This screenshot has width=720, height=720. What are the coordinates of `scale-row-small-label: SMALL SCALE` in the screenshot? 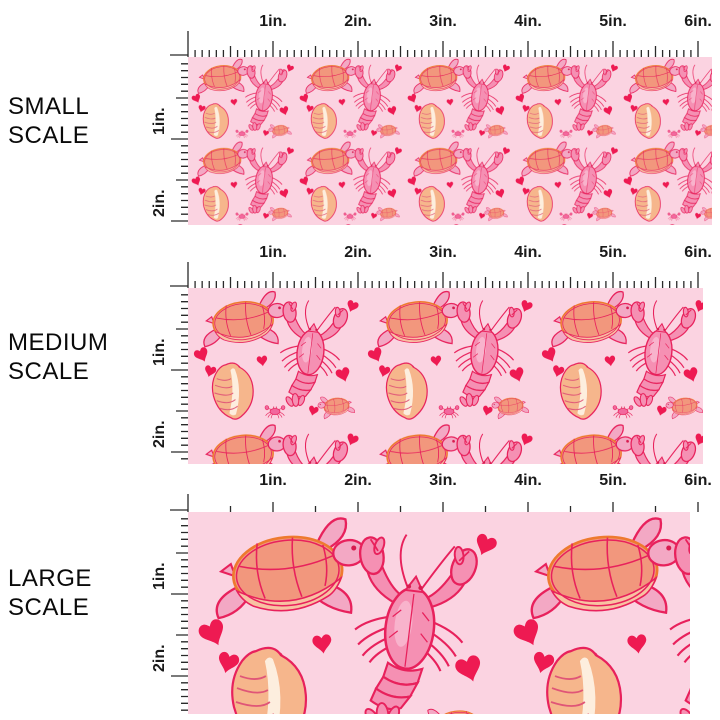 It's located at (48, 121).